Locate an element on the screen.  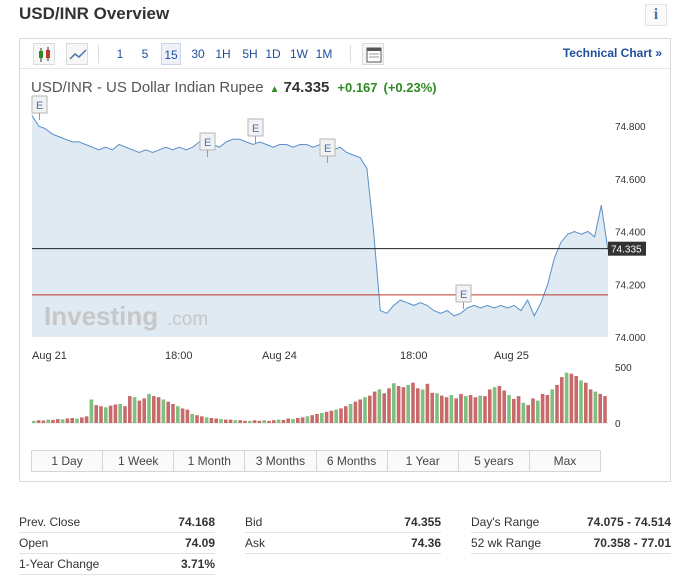
candlestick-icon is located at coordinates (44, 54).